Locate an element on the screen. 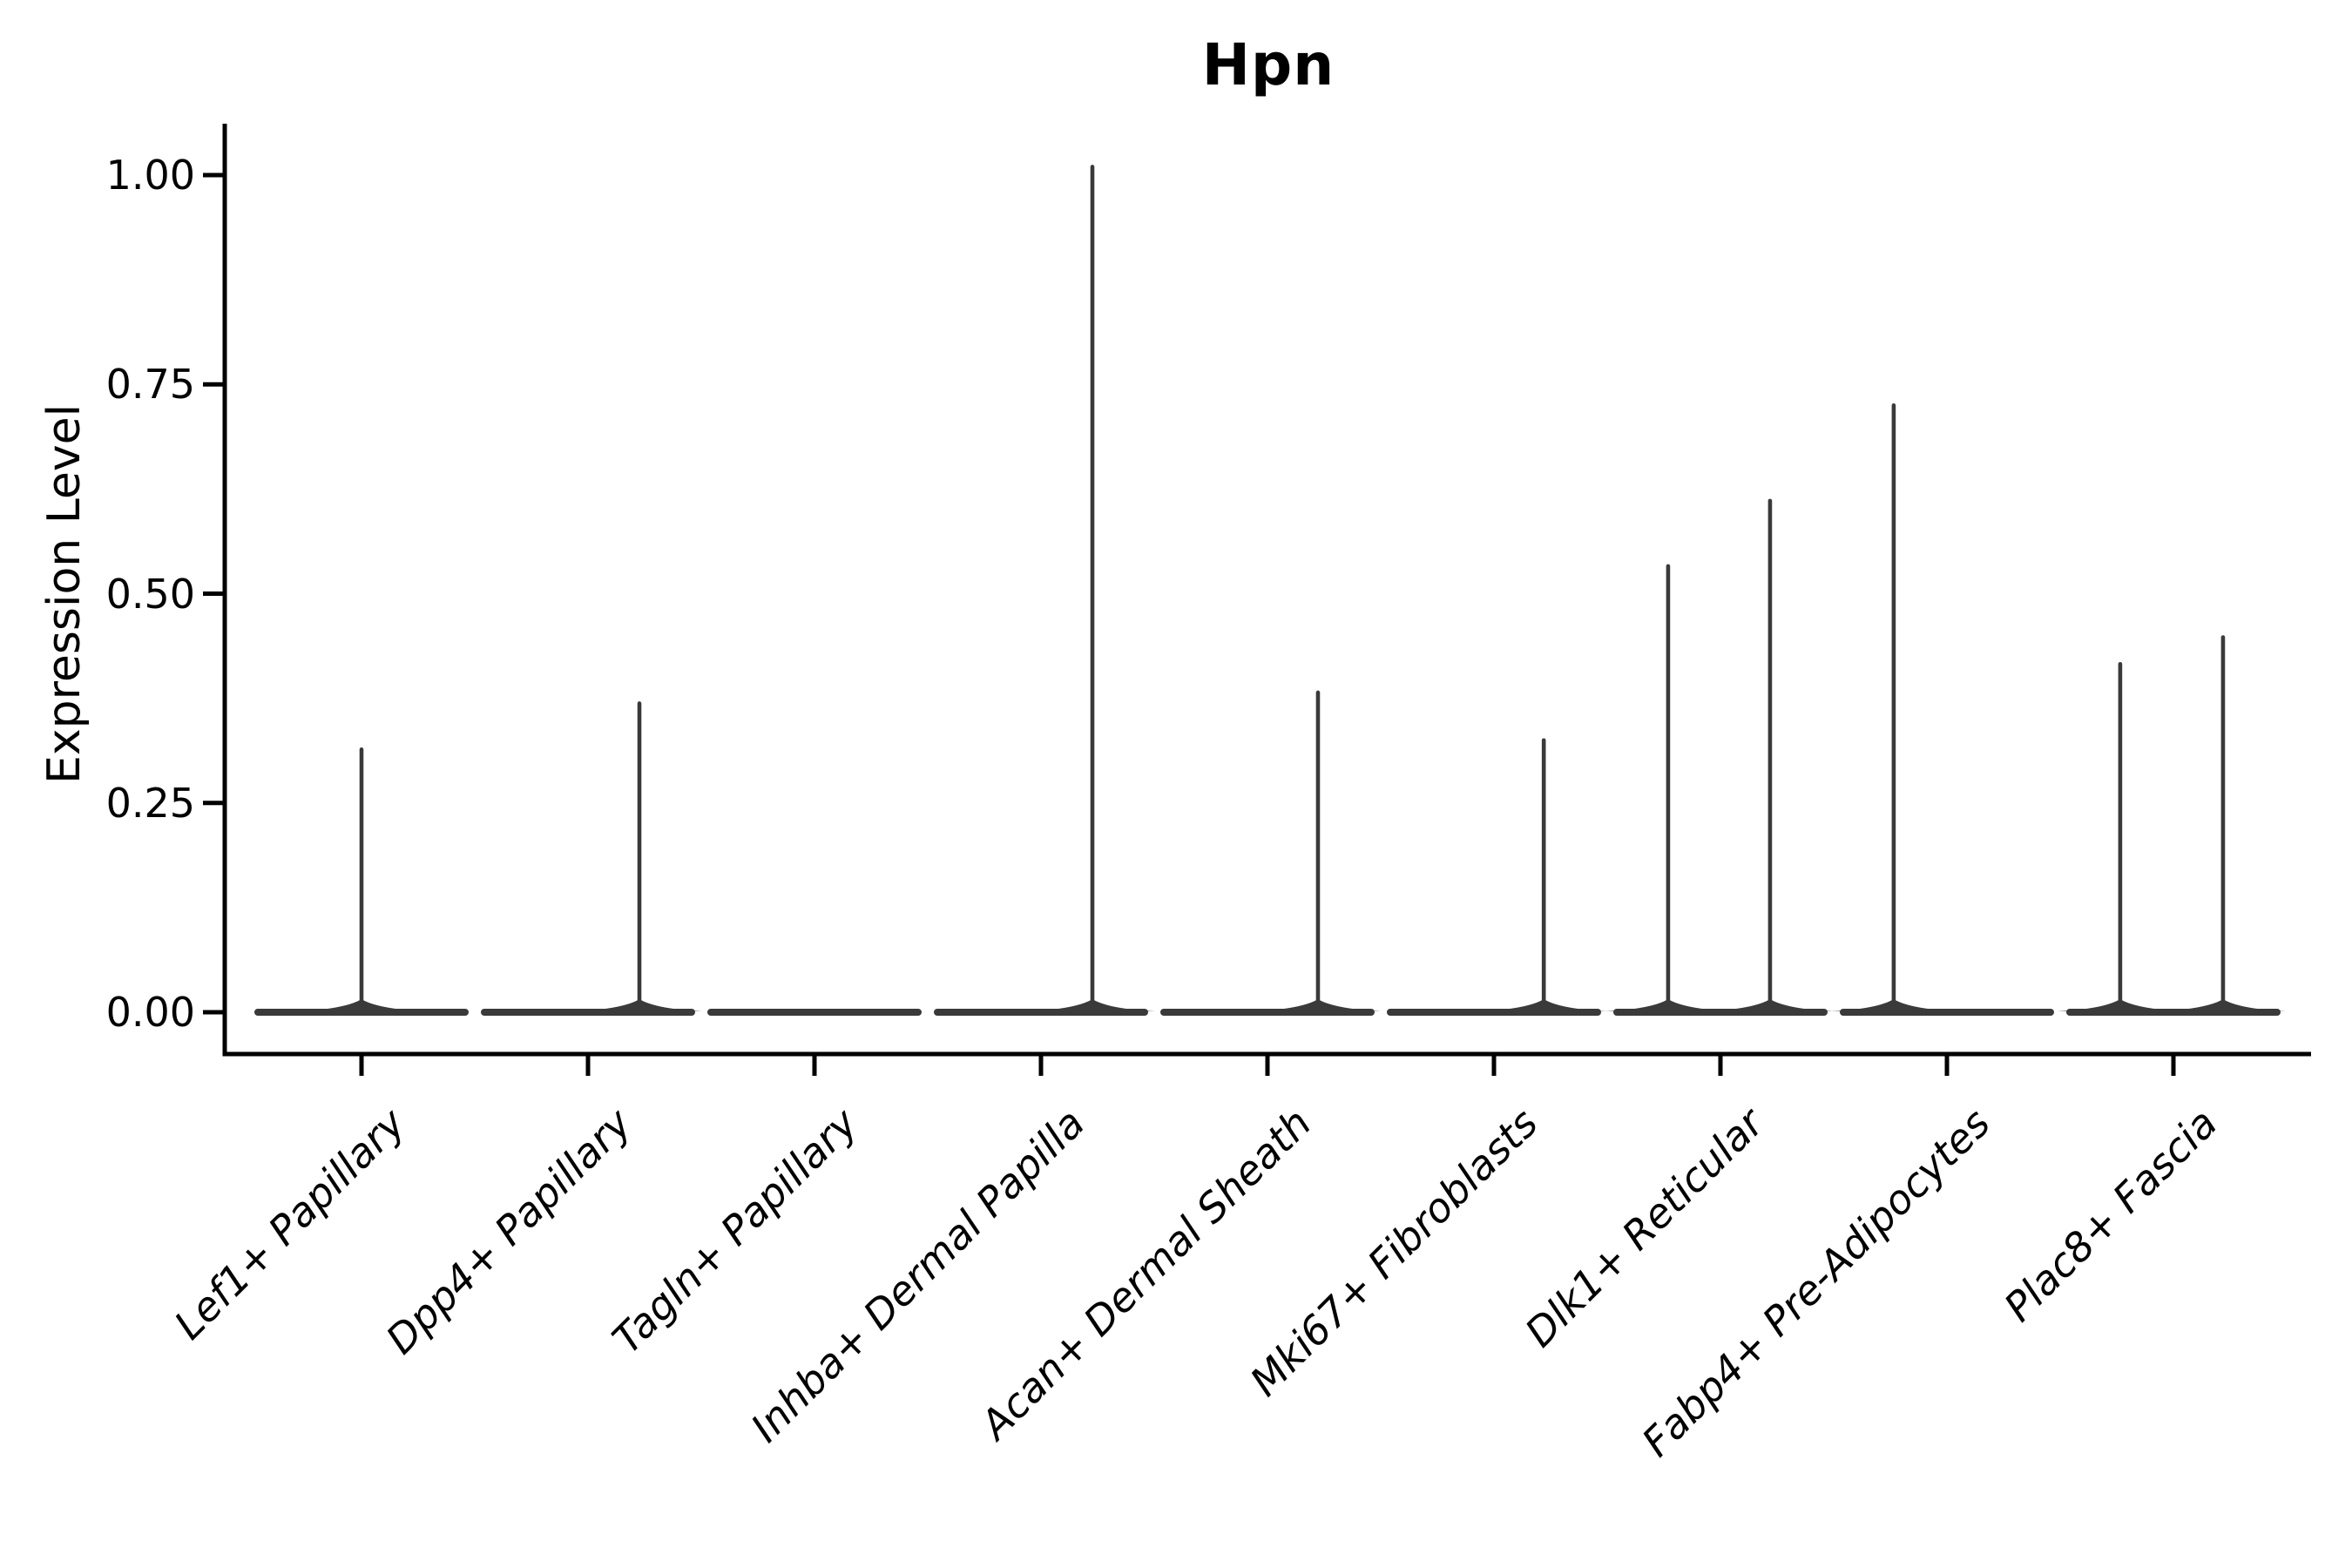  chart-title: Hpn is located at coordinates (1268, 64).